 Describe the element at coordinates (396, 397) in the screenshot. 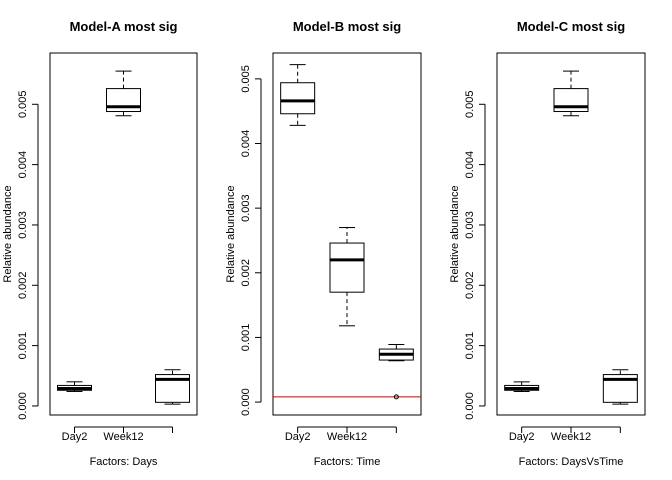

I see `outlier-point` at that location.